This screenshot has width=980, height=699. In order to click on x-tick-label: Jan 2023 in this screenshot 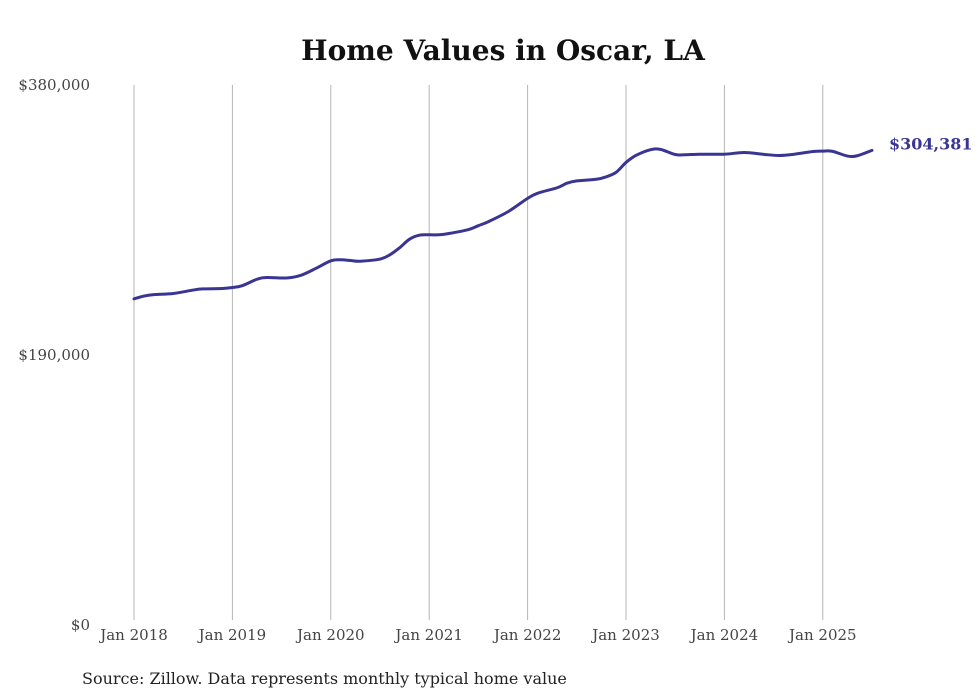, I will do `click(625, 635)`.